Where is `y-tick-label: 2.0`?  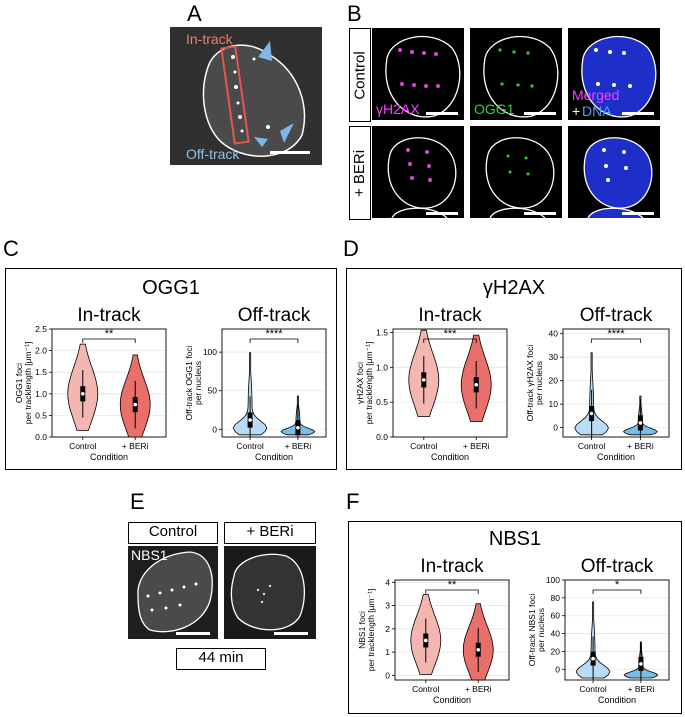 y-tick-label: 2.0 is located at coordinates (41, 351).